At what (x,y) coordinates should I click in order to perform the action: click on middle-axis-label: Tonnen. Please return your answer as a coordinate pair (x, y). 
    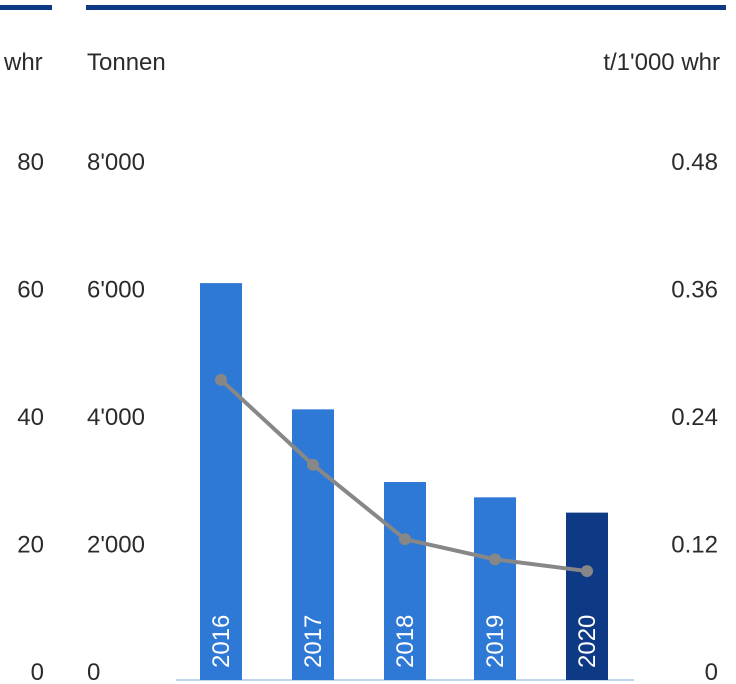
    Looking at the image, I should click on (126, 62).